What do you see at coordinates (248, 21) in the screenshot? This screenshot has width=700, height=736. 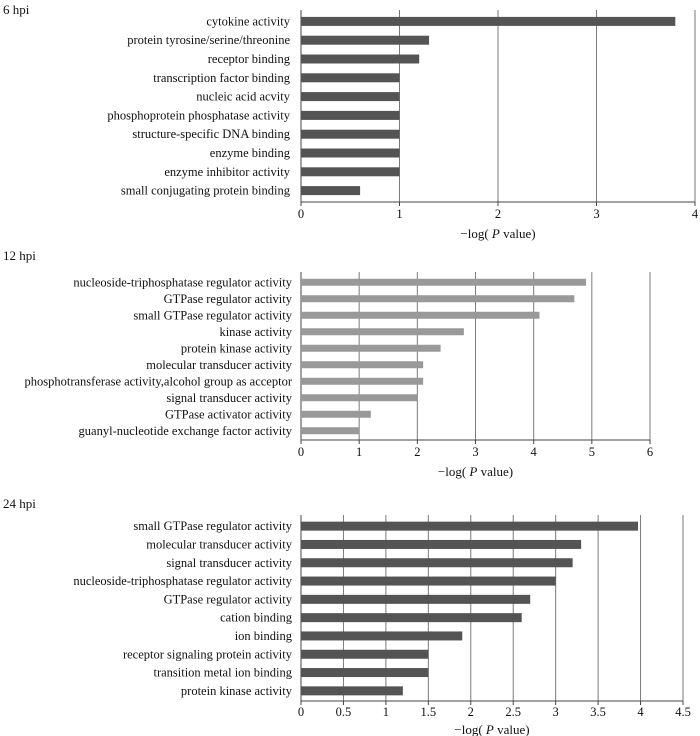 I see `category-label: cytokine activity` at bounding box center [248, 21].